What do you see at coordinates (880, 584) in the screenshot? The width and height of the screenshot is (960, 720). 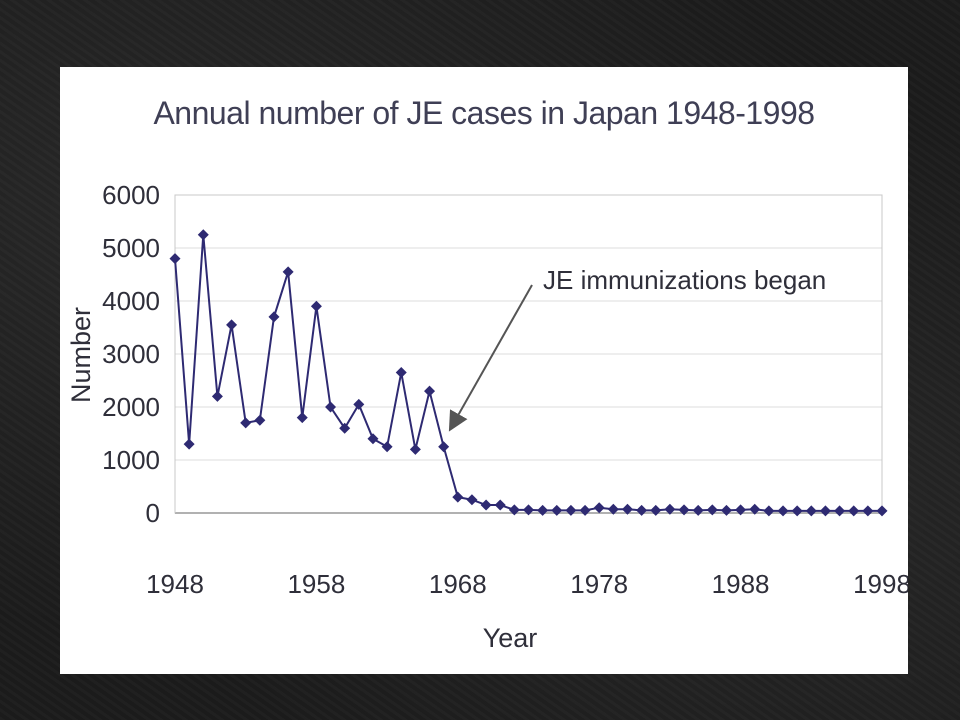 I see `x-tick-label: 1998` at bounding box center [880, 584].